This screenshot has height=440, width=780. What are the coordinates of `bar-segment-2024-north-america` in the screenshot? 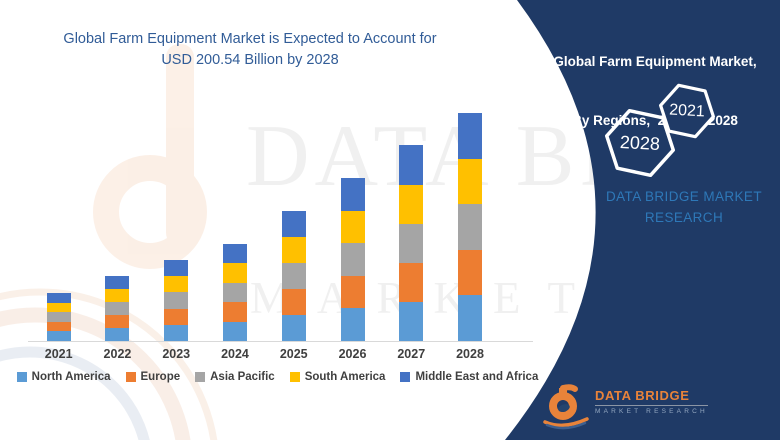 It's located at (234, 331).